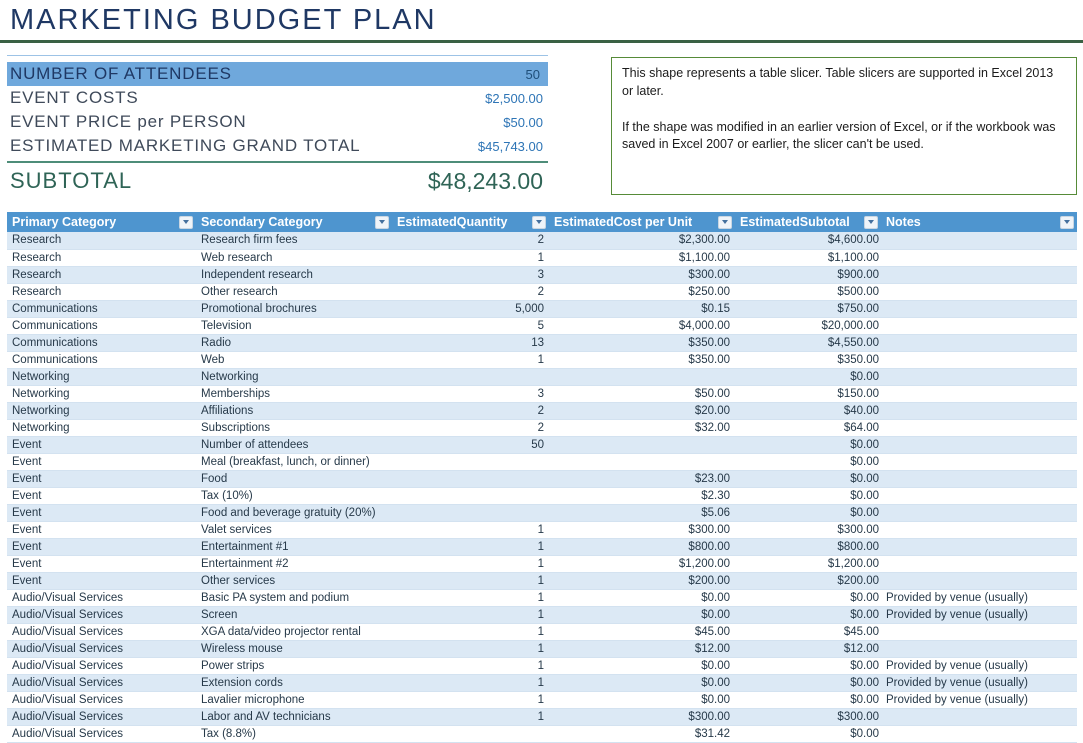  I want to click on cell-secondary-category: Tax (10%), so click(294, 496).